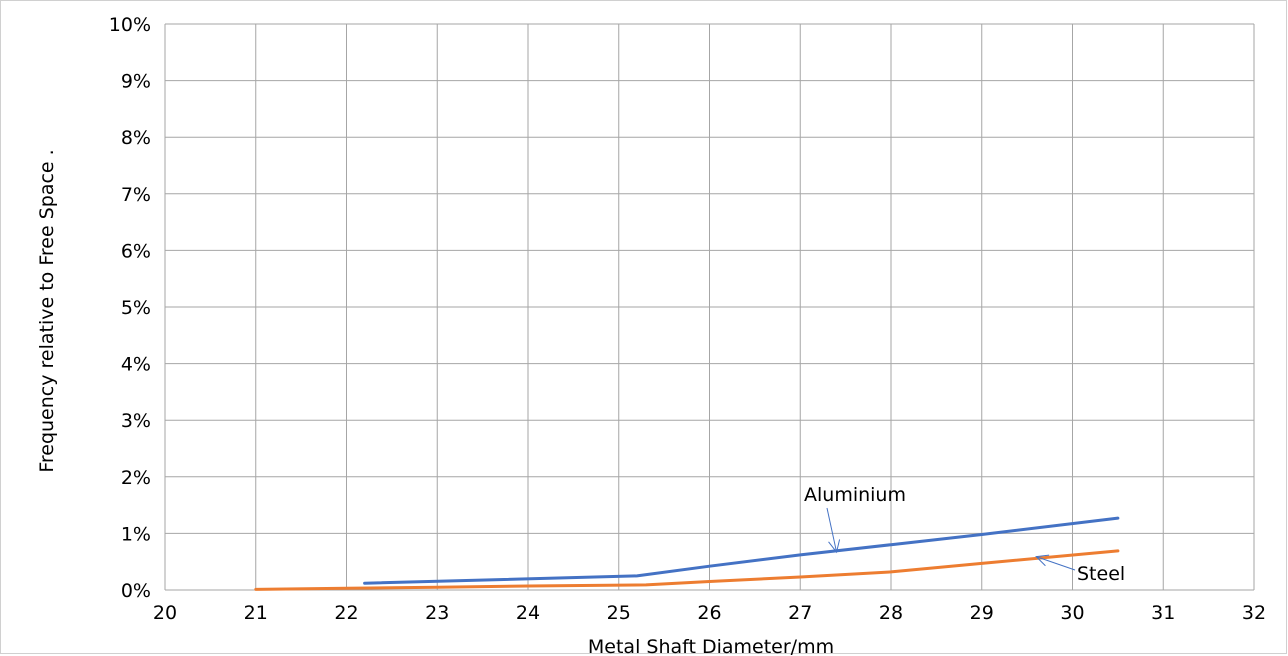 This screenshot has height=656, width=1288. Describe the element at coordinates (619, 613) in the screenshot. I see `x-tick-label: 25` at that location.